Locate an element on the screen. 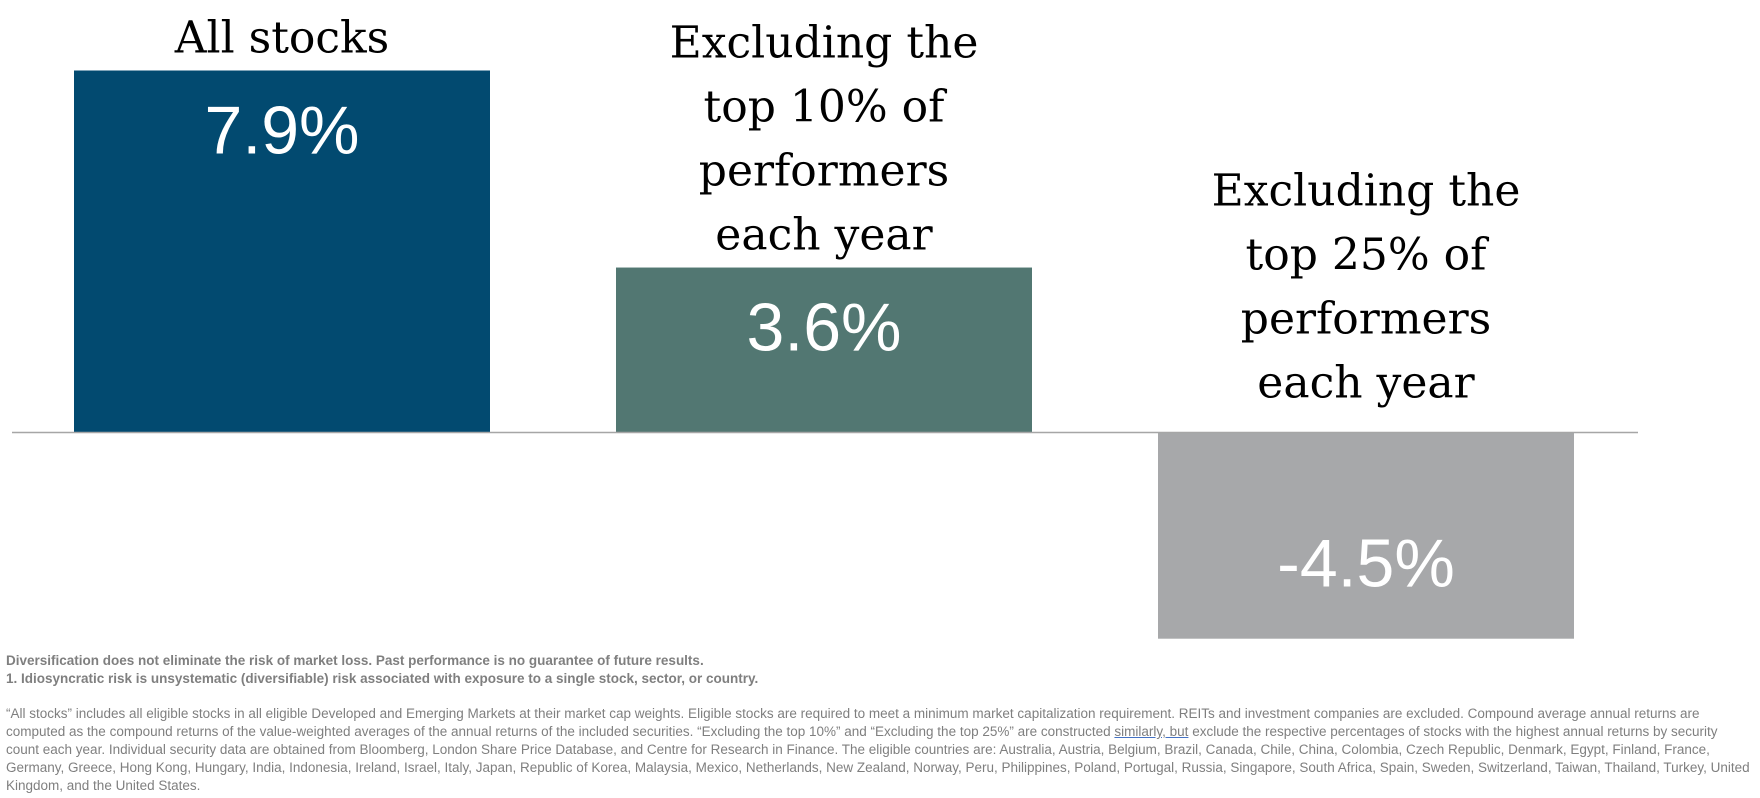  category-label-1: All stocks is located at coordinates (282, 38).